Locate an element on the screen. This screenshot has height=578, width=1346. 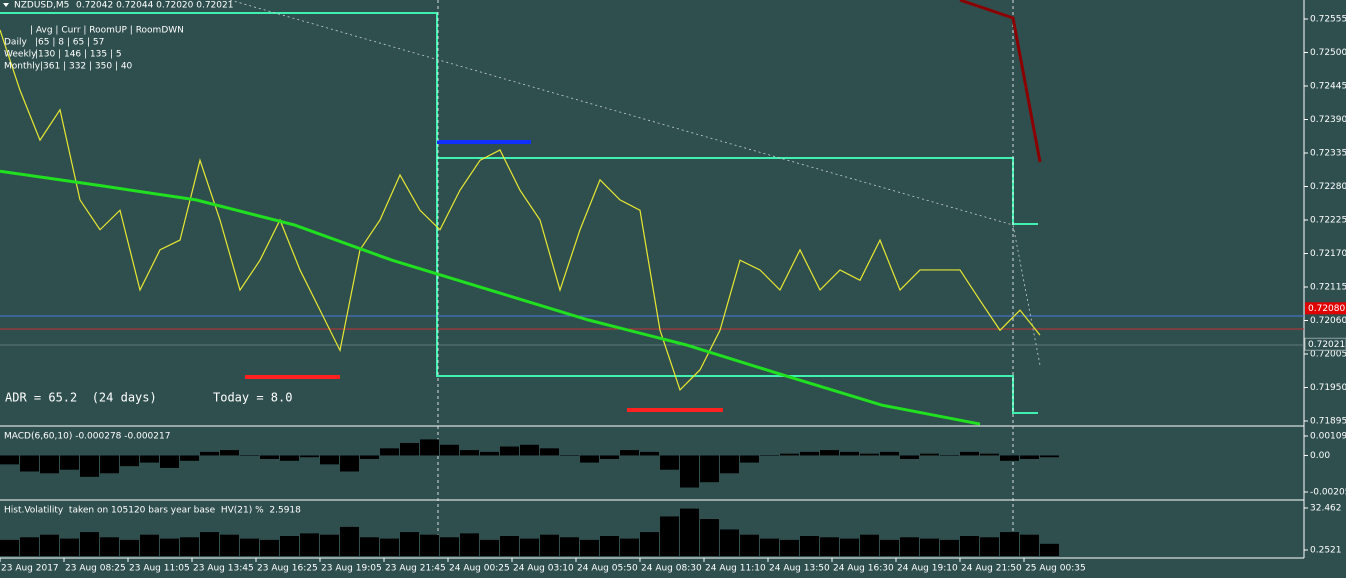
macd-label: MACD(6,60,10) -0.000278 -0.000217 is located at coordinates (87, 437).